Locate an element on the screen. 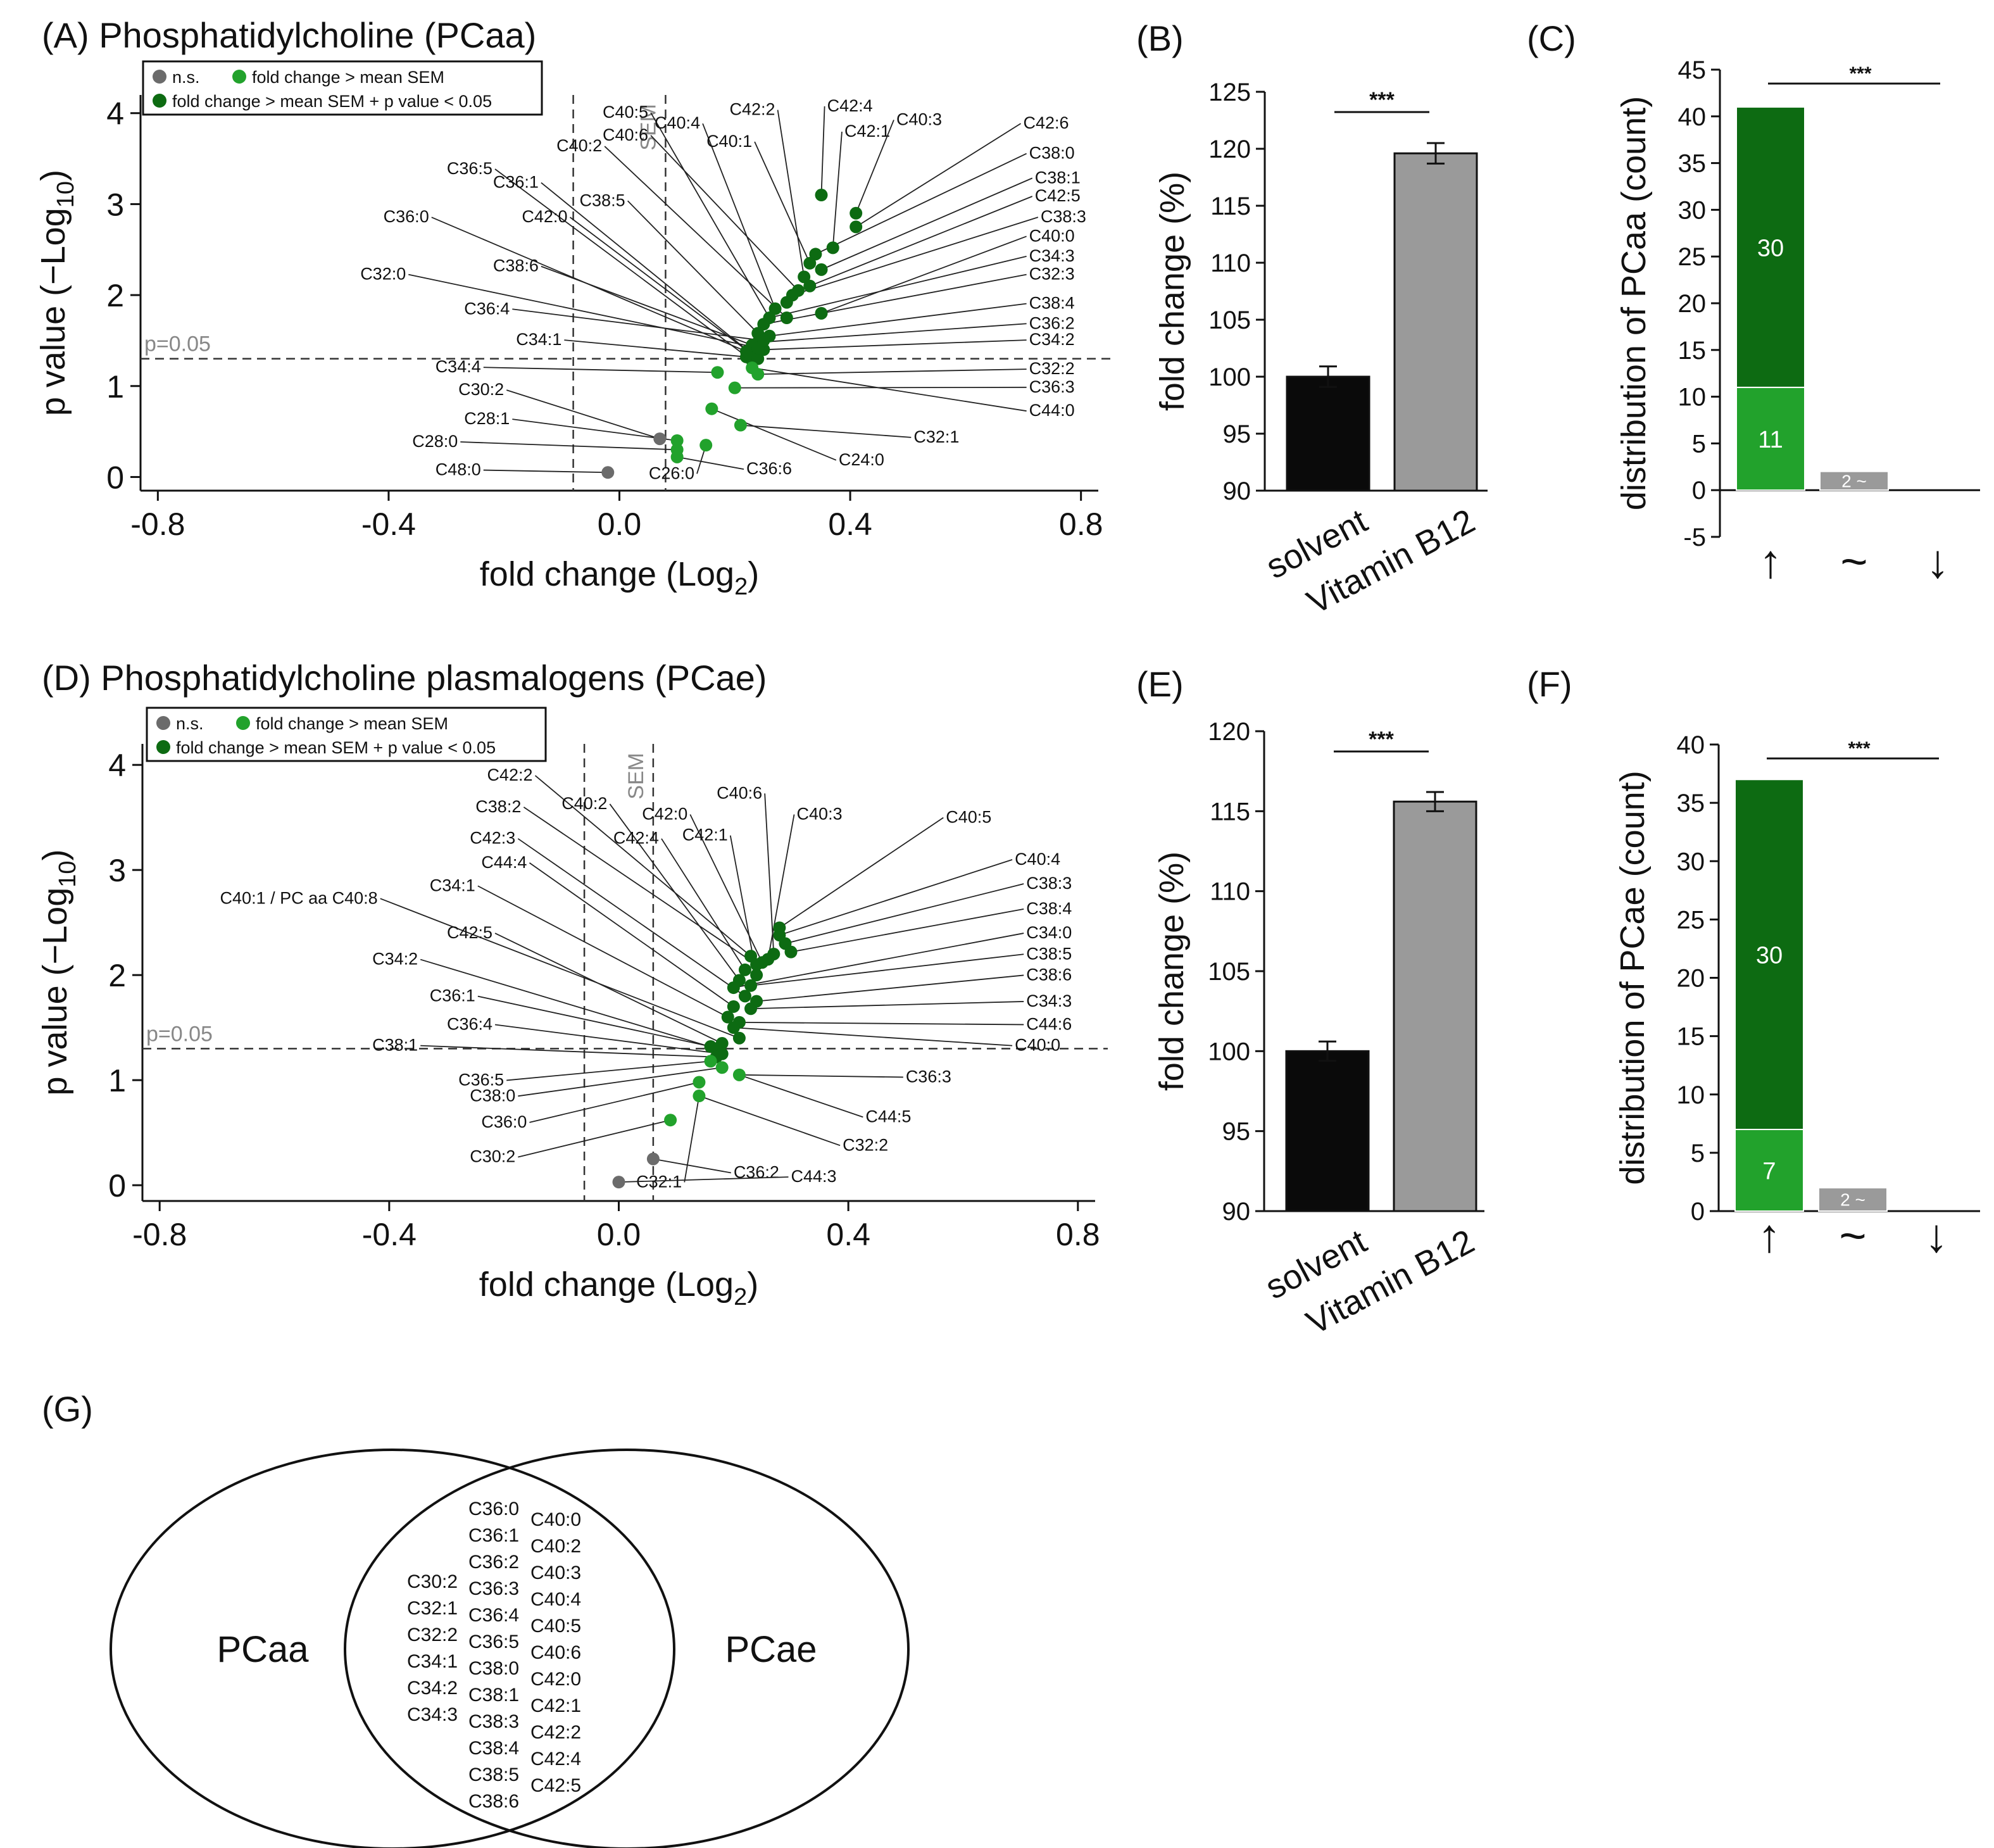  venn-intersection-item: C32:2 is located at coordinates (432, 1635).